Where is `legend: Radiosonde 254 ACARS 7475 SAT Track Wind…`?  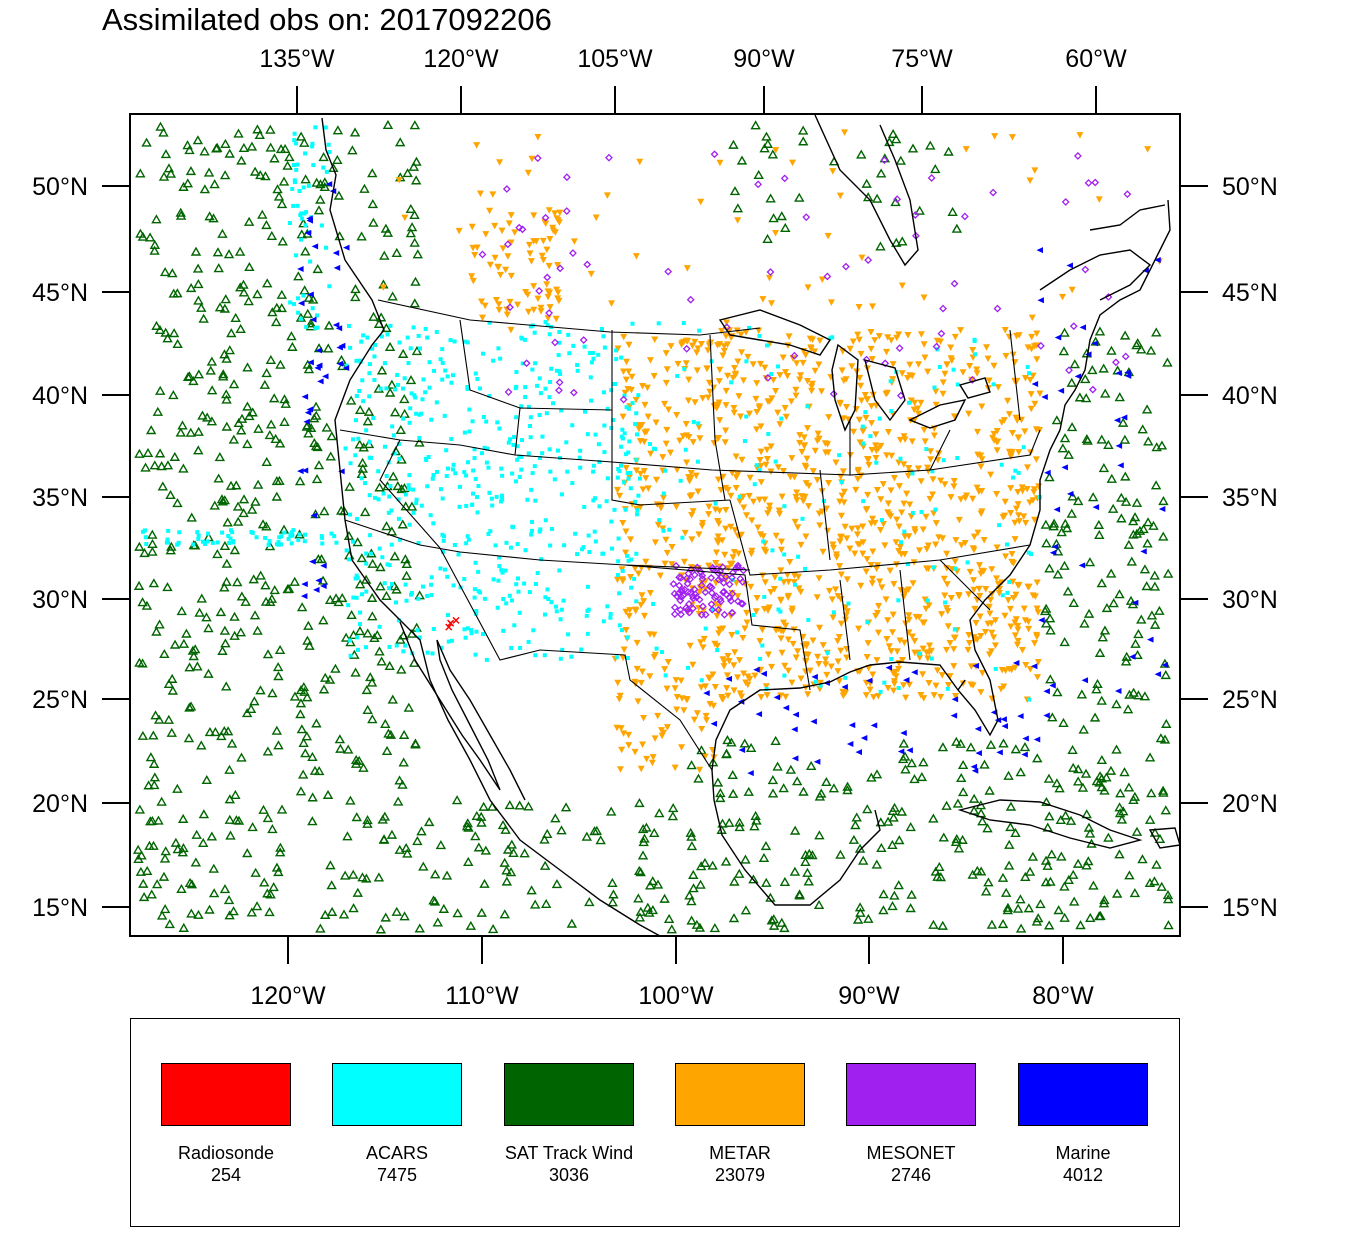
legend: Radiosonde 254 ACARS 7475 SAT Track Wind… is located at coordinates (655, 1122).